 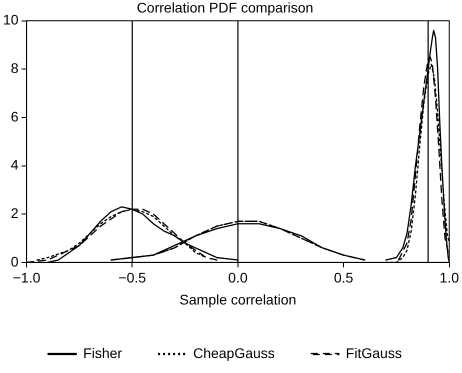 What do you see at coordinates (102, 352) in the screenshot?
I see `legend-label: Fisher` at bounding box center [102, 352].